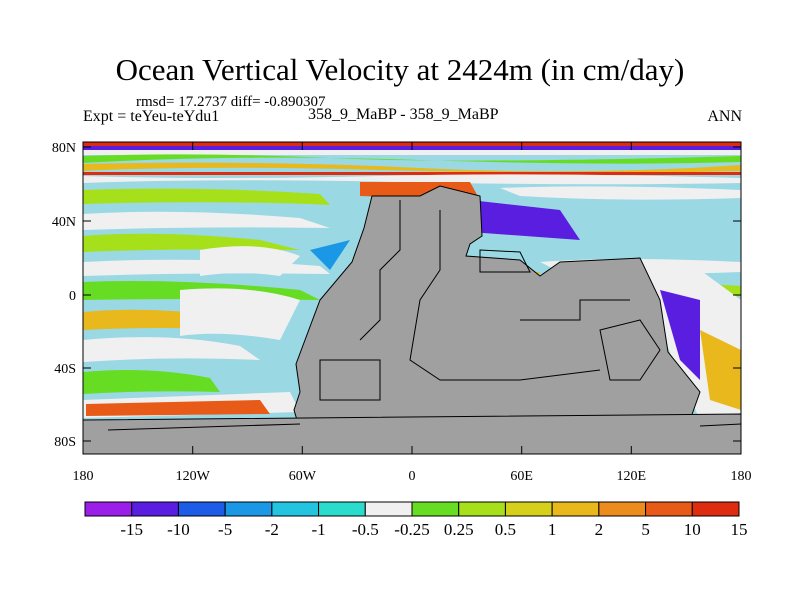 Image resolution: width=800 pixels, height=600 pixels. Describe the element at coordinates (739, 529) in the screenshot. I see `colorbar-label: 15` at that location.